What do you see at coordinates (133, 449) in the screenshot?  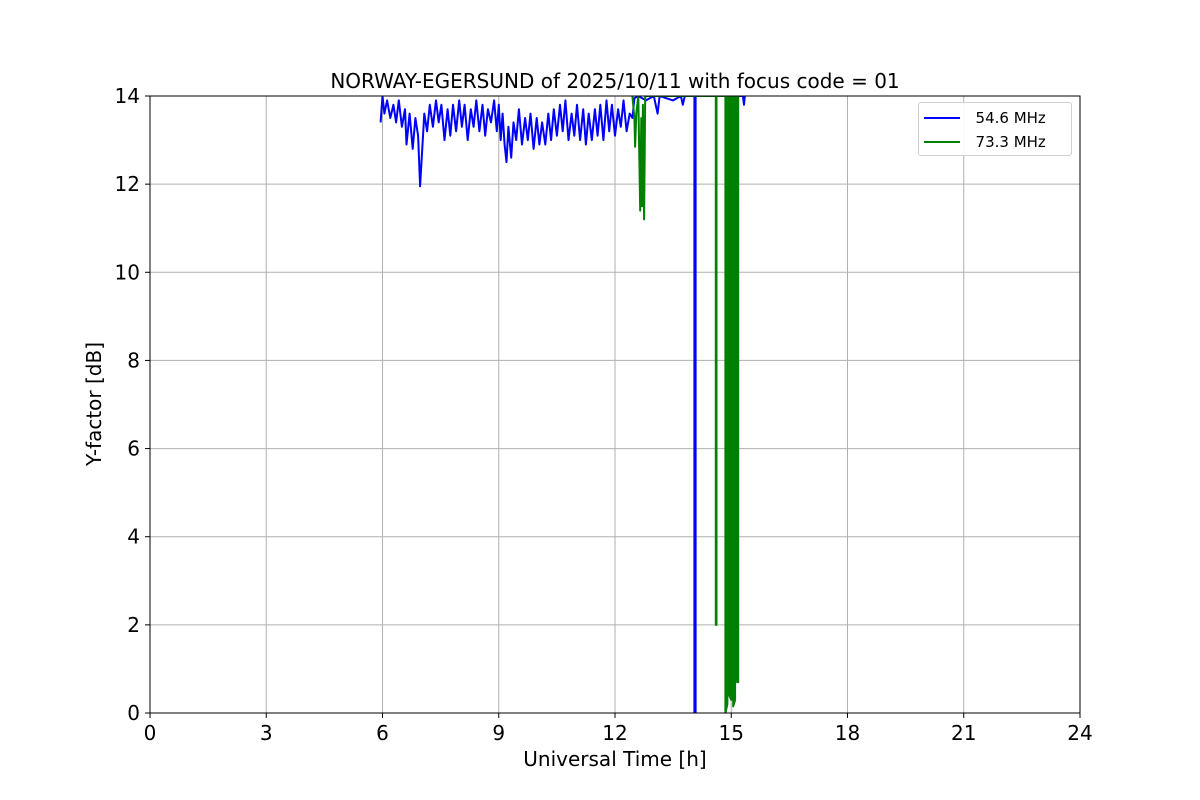 I see `y-tick-label: 6` at bounding box center [133, 449].